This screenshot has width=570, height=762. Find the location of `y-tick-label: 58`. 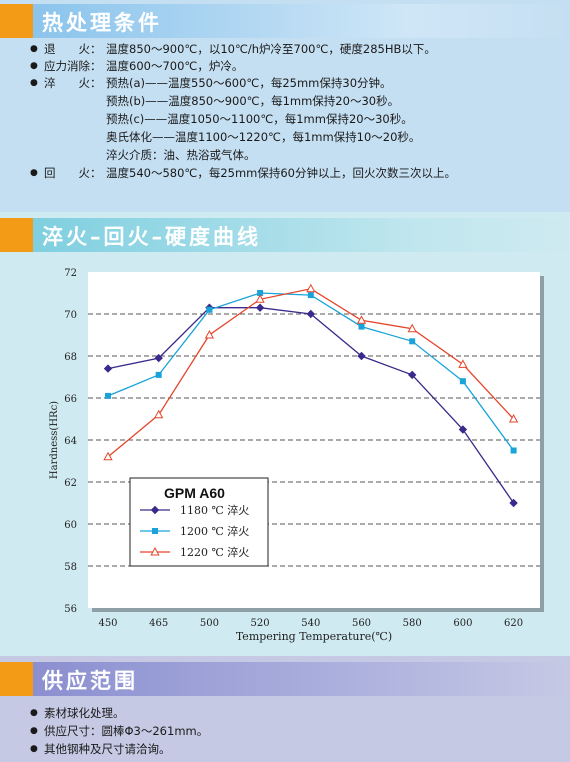

y-tick-label: 58 is located at coordinates (70, 567).